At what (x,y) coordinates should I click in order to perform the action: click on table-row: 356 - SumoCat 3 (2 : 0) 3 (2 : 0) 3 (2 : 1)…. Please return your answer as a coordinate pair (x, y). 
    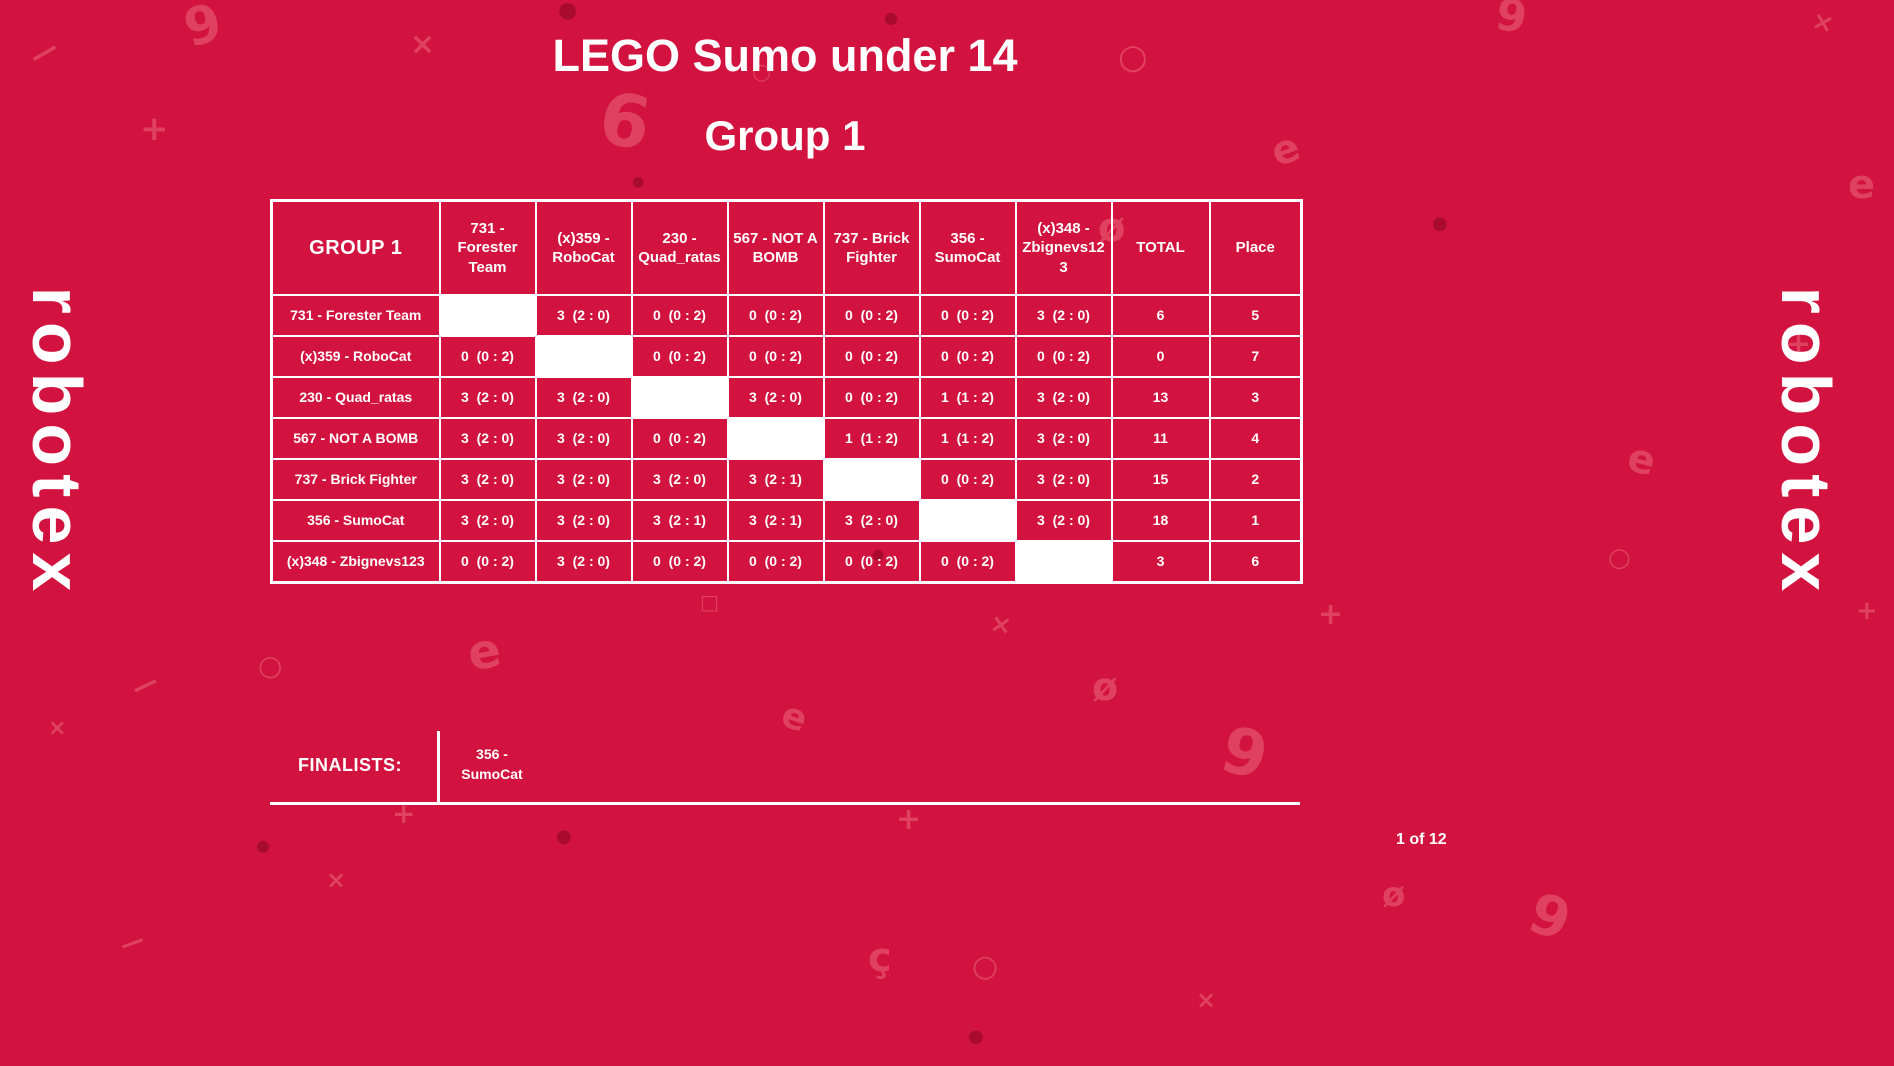
    Looking at the image, I should click on (786, 520).